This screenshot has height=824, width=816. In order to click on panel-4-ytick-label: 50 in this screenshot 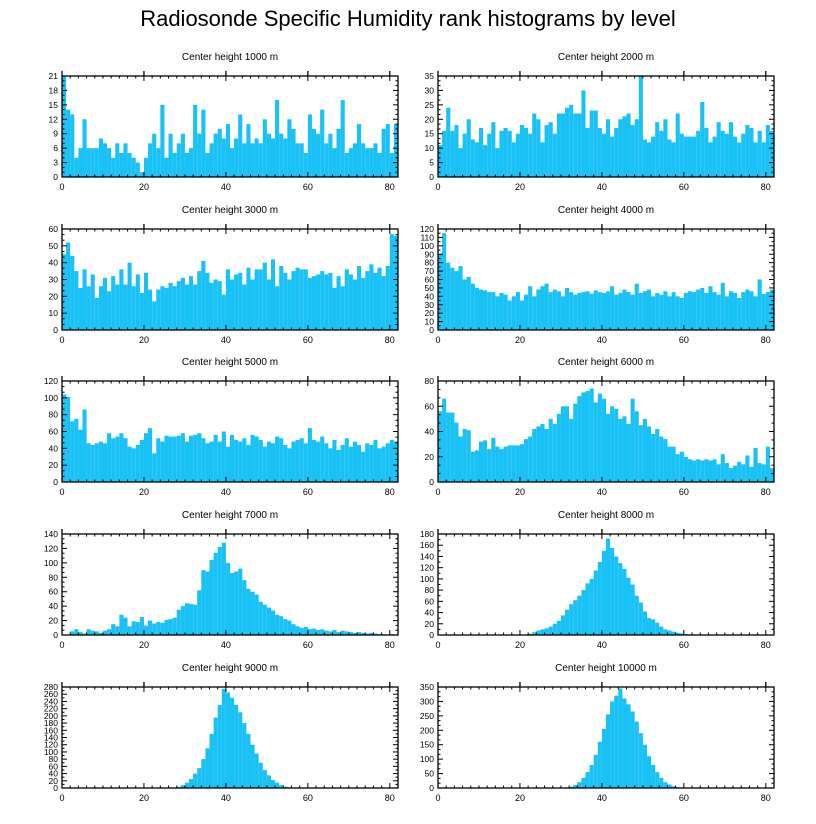, I will do `click(430, 288)`.